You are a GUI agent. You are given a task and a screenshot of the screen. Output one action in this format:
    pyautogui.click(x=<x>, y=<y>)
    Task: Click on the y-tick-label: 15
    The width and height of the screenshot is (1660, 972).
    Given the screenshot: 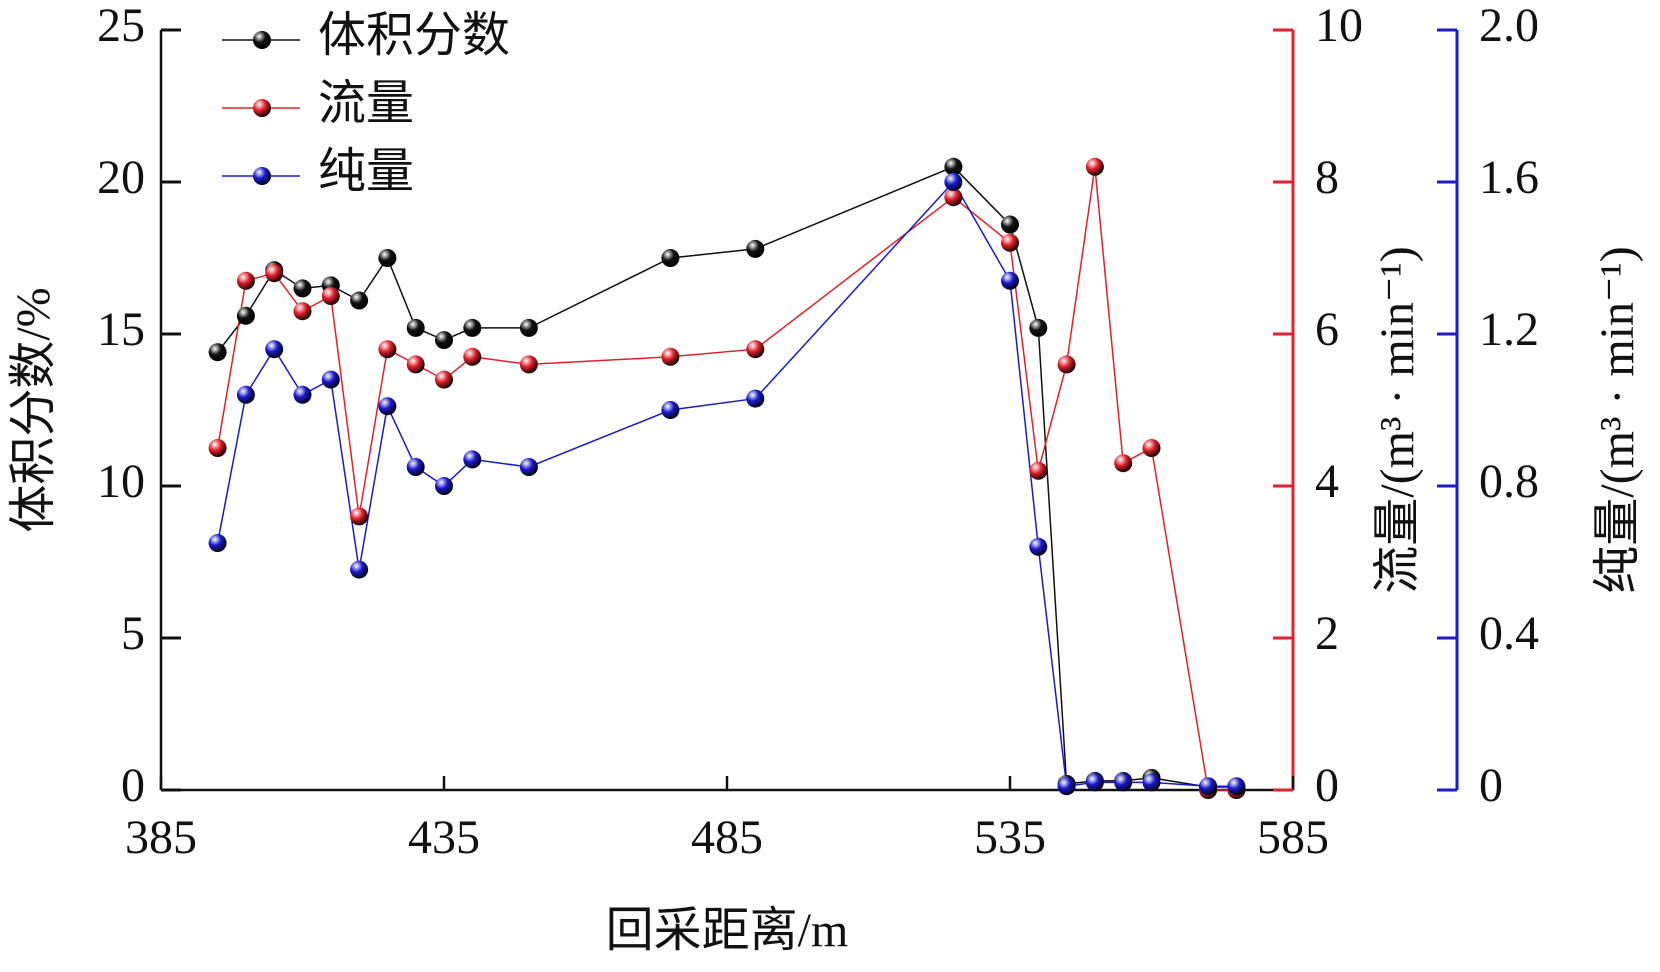 What is the action you would take?
    pyautogui.click(x=121, y=329)
    